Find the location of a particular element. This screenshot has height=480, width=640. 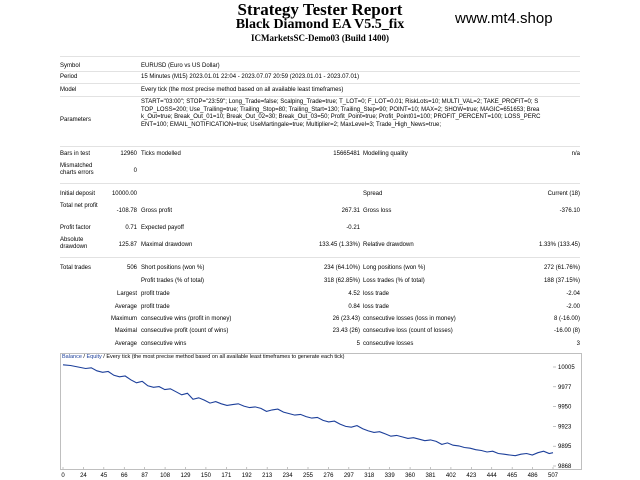

x-tick-label: 192 is located at coordinates (247, 476).